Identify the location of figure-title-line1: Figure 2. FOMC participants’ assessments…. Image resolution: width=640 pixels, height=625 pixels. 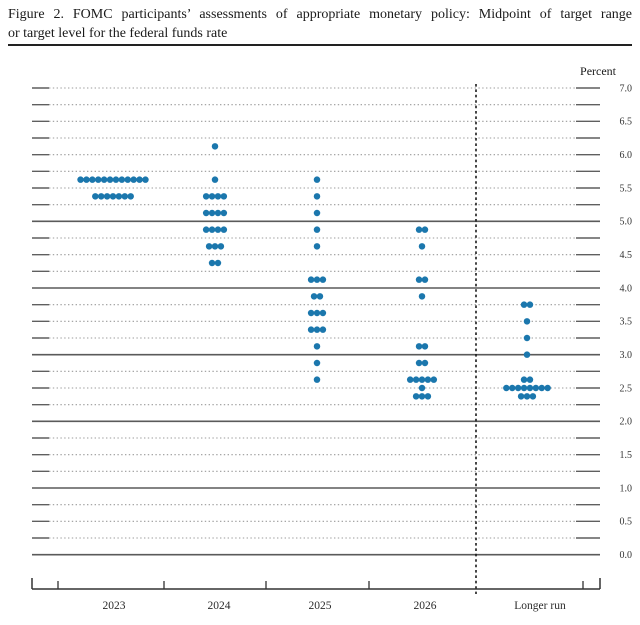
(320, 14).